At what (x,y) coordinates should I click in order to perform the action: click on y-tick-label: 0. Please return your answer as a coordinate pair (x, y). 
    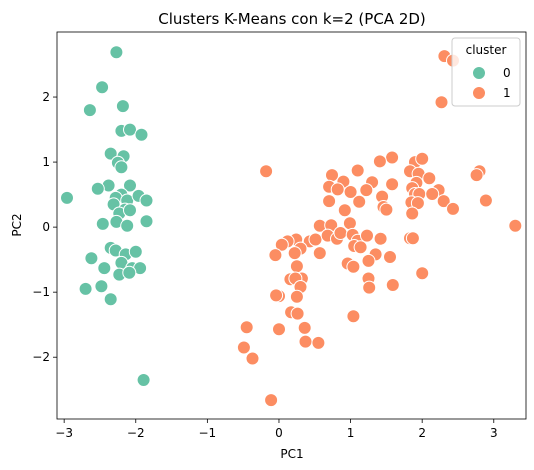
    Looking at the image, I should click on (46, 227).